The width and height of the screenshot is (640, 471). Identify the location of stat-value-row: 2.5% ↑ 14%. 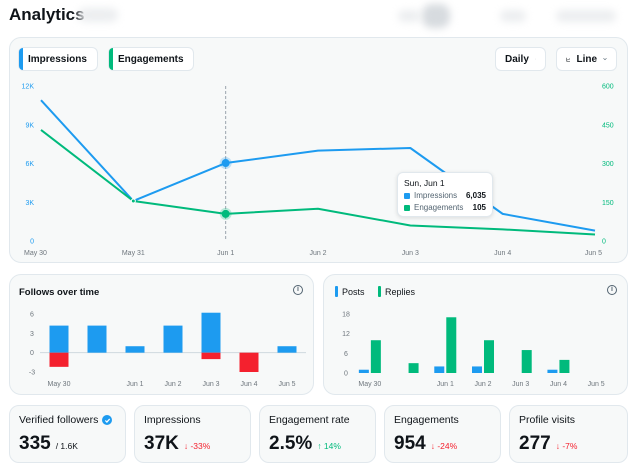
(317, 444).